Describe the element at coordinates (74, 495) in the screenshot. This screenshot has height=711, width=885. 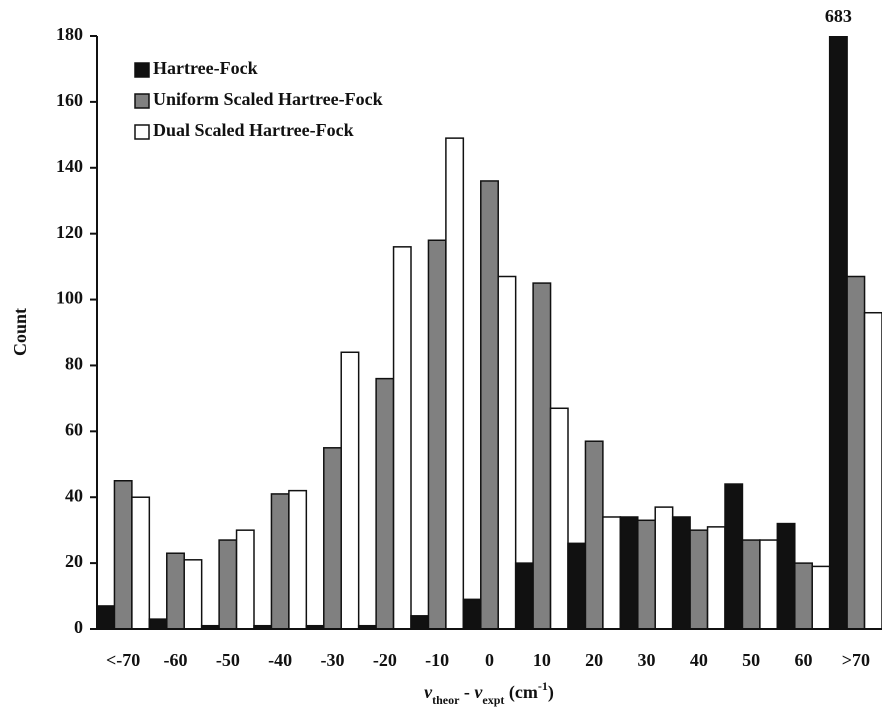
I see `y-tick-label: 40` at that location.